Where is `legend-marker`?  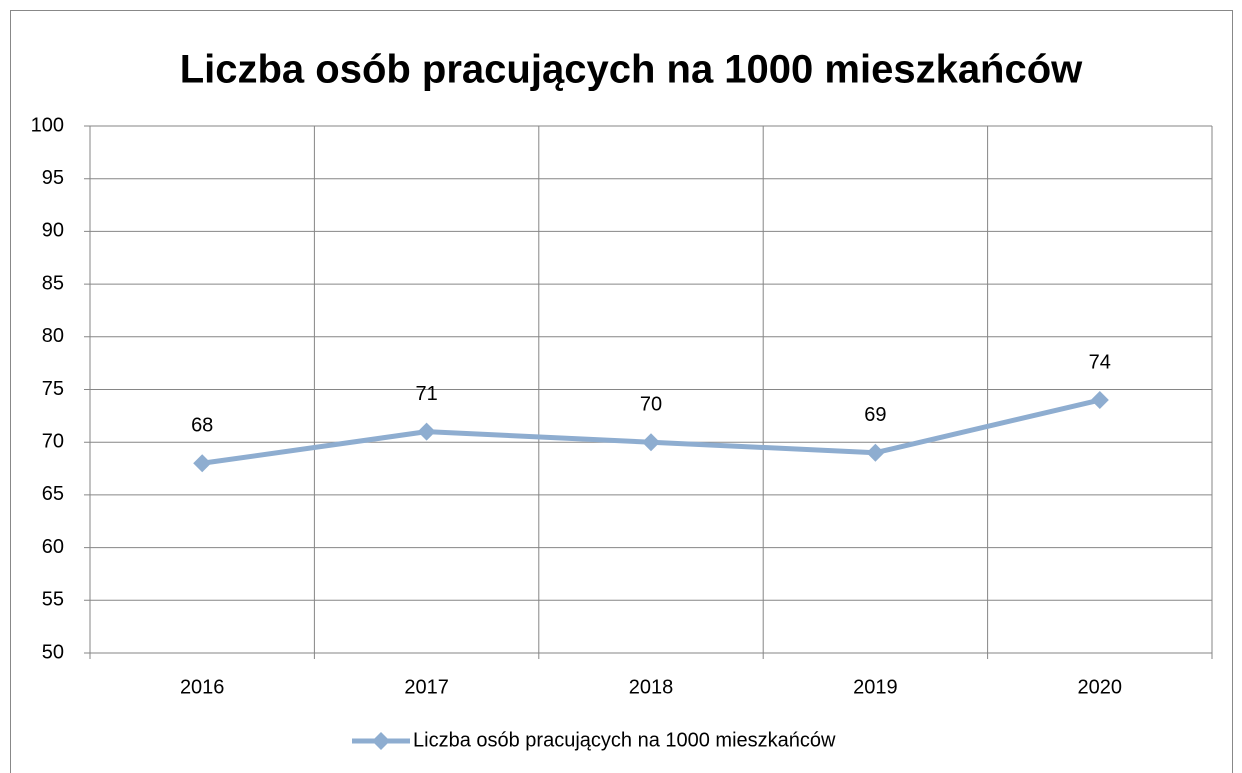 legend-marker is located at coordinates (381, 741).